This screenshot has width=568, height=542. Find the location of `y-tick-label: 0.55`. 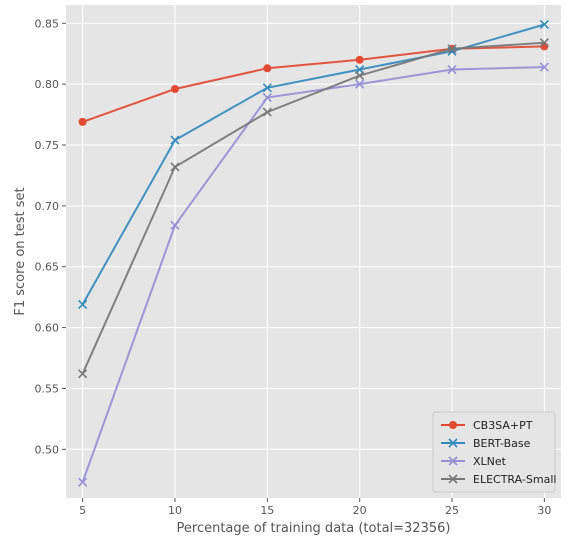

y-tick-label: 0.55 is located at coordinates (47, 388).